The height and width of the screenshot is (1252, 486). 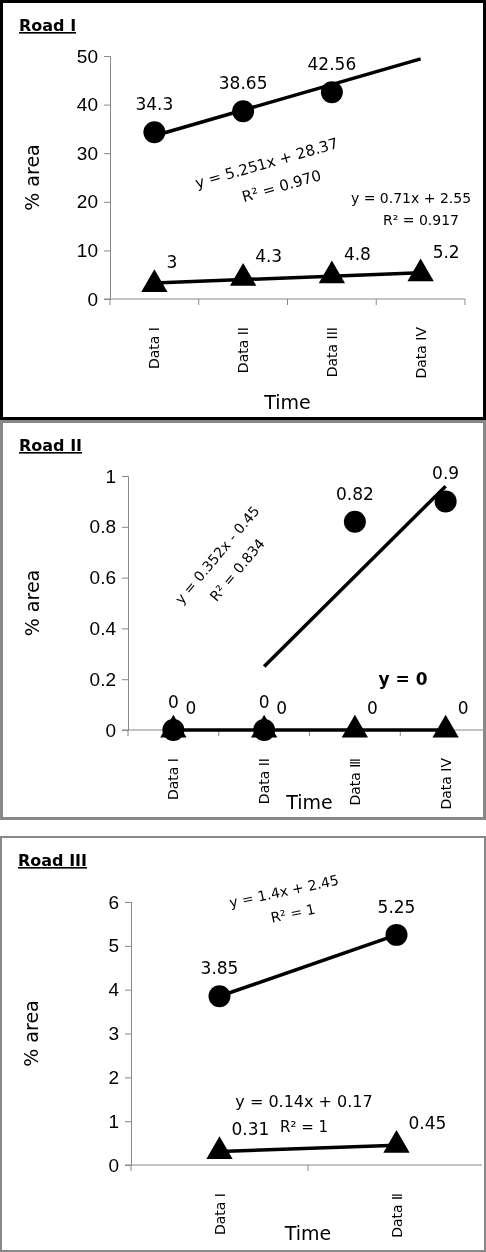 What do you see at coordinates (446, 473) in the screenshot?
I see `data-label: 0.9` at bounding box center [446, 473].